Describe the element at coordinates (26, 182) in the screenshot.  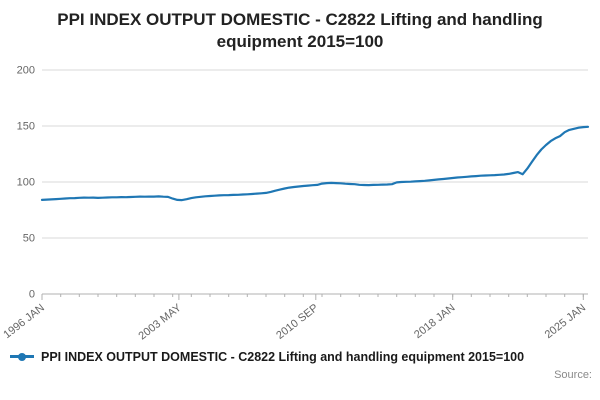
I see `y-tick-label: 100` at that location.